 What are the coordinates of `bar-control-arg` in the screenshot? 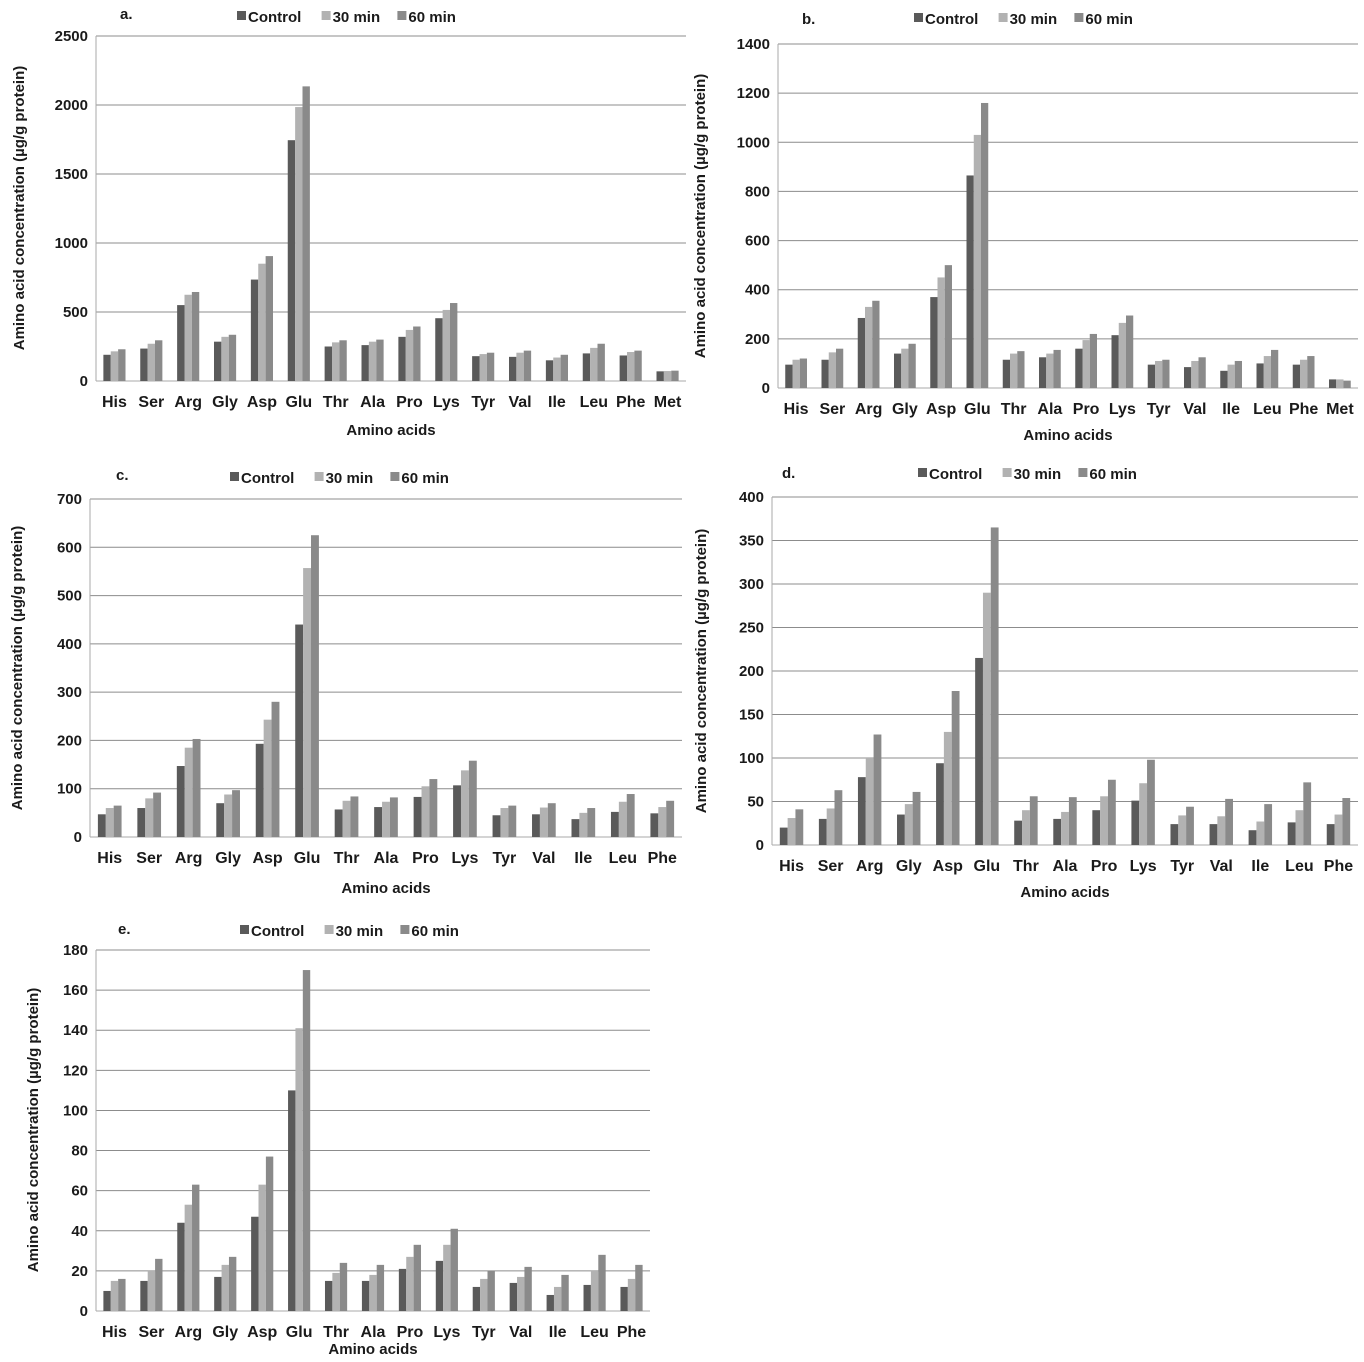 It's located at (861, 352).